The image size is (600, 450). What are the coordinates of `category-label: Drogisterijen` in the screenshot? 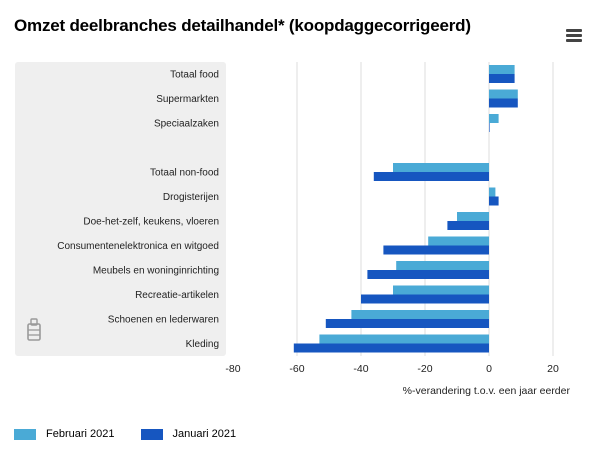 It's located at (191, 197).